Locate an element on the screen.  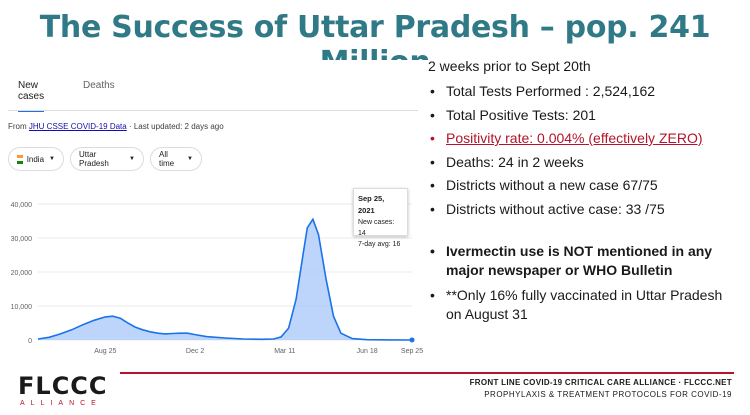
region-dropdown: Uttar Pradesh ▼ is located at coordinates (107, 159).